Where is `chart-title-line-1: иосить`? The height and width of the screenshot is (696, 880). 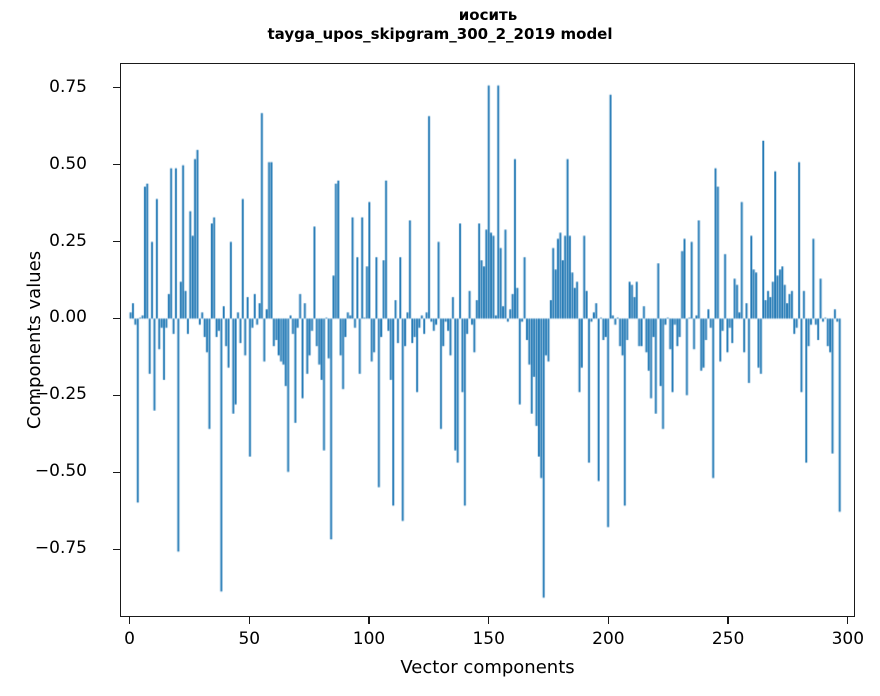
chart-title-line-1: иосить is located at coordinates (488, 15).